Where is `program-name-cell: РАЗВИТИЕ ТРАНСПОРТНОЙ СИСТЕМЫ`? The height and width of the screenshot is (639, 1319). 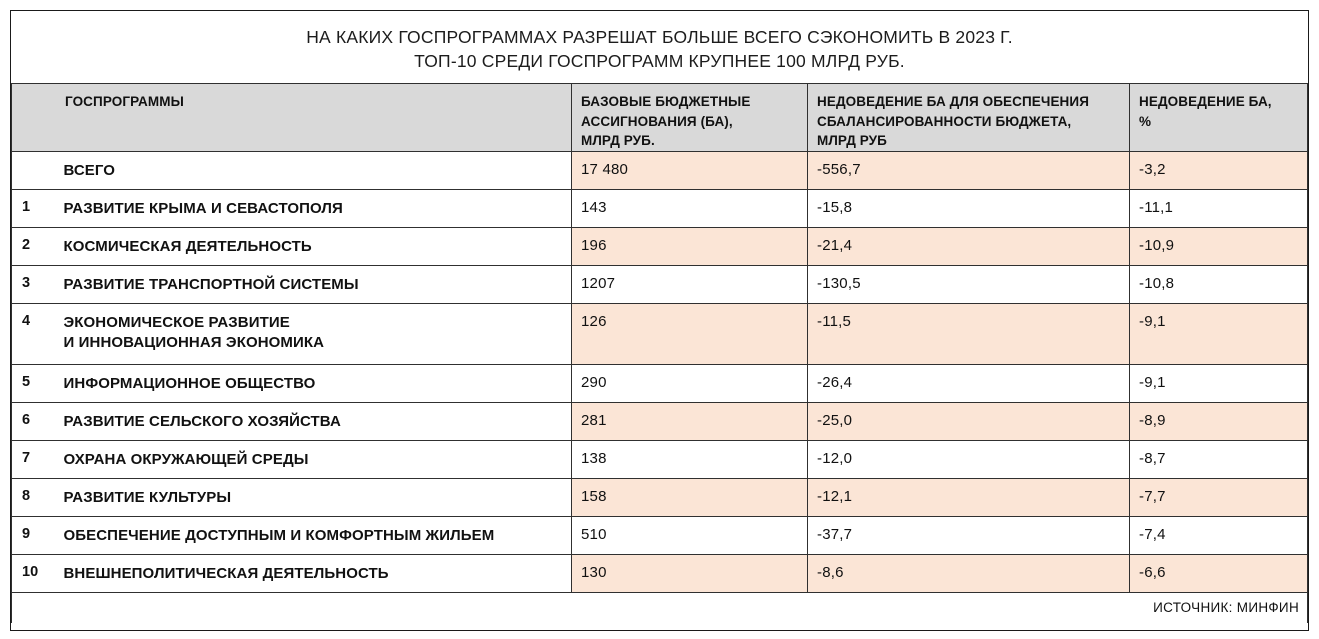
program-name-cell: РАЗВИТИЕ ТРАНСПОРТНОЙ СИСТЕМЫ is located at coordinates (318, 284).